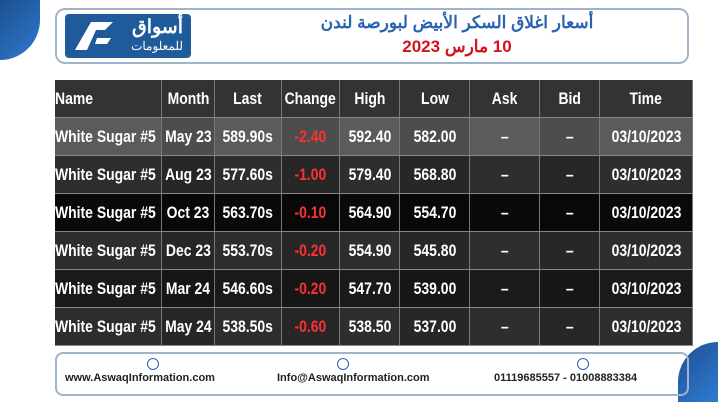  I want to click on cell-text: Low, so click(434, 98).